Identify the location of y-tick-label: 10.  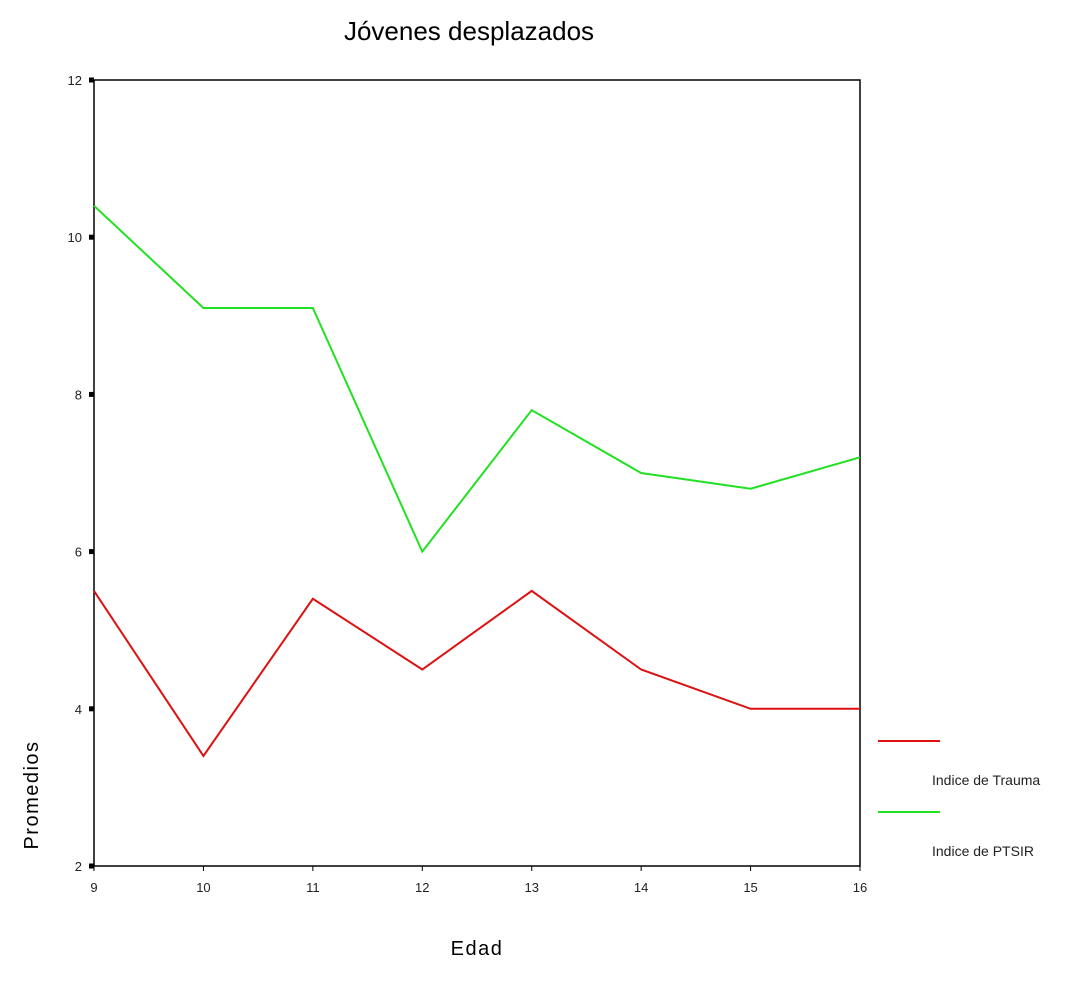
(75, 237).